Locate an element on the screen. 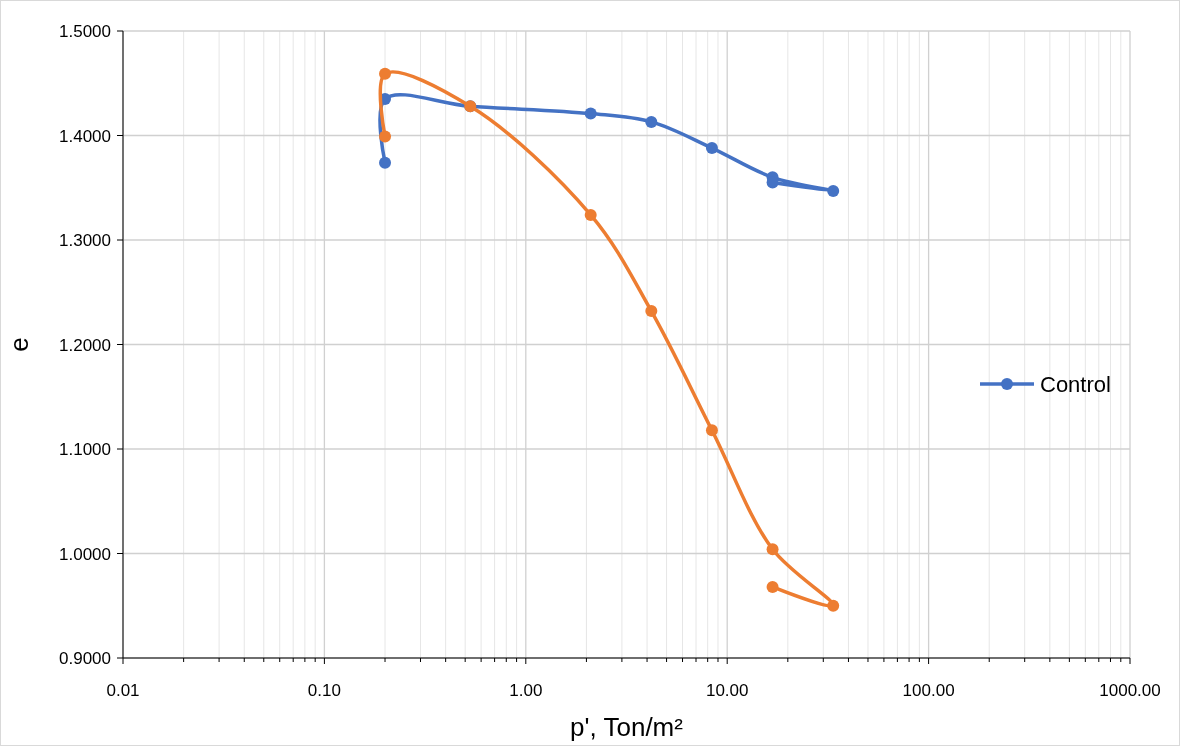 The image size is (1180, 746). x-tick-label: 100.00 is located at coordinates (928, 690).